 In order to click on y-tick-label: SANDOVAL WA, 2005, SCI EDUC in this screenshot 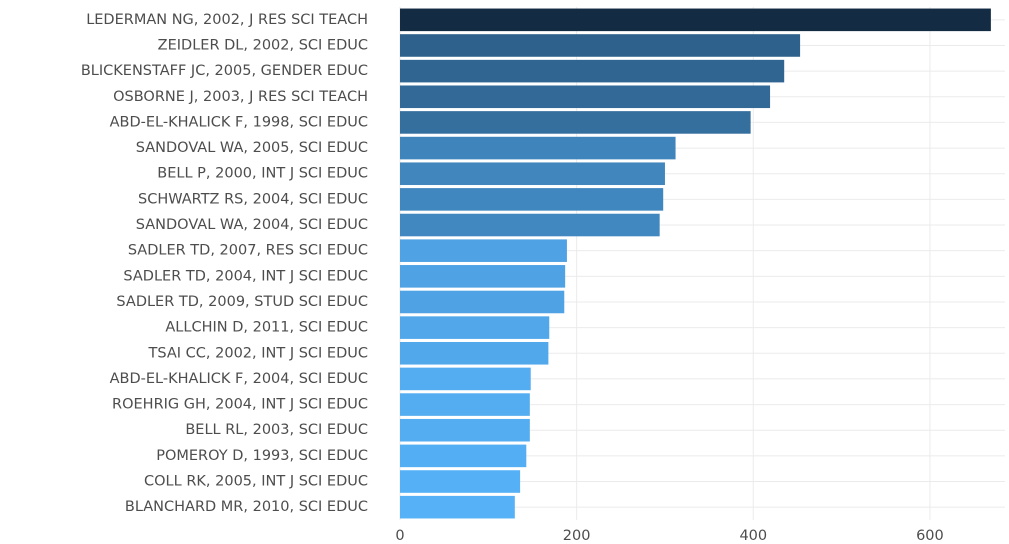, I will do `click(252, 148)`.